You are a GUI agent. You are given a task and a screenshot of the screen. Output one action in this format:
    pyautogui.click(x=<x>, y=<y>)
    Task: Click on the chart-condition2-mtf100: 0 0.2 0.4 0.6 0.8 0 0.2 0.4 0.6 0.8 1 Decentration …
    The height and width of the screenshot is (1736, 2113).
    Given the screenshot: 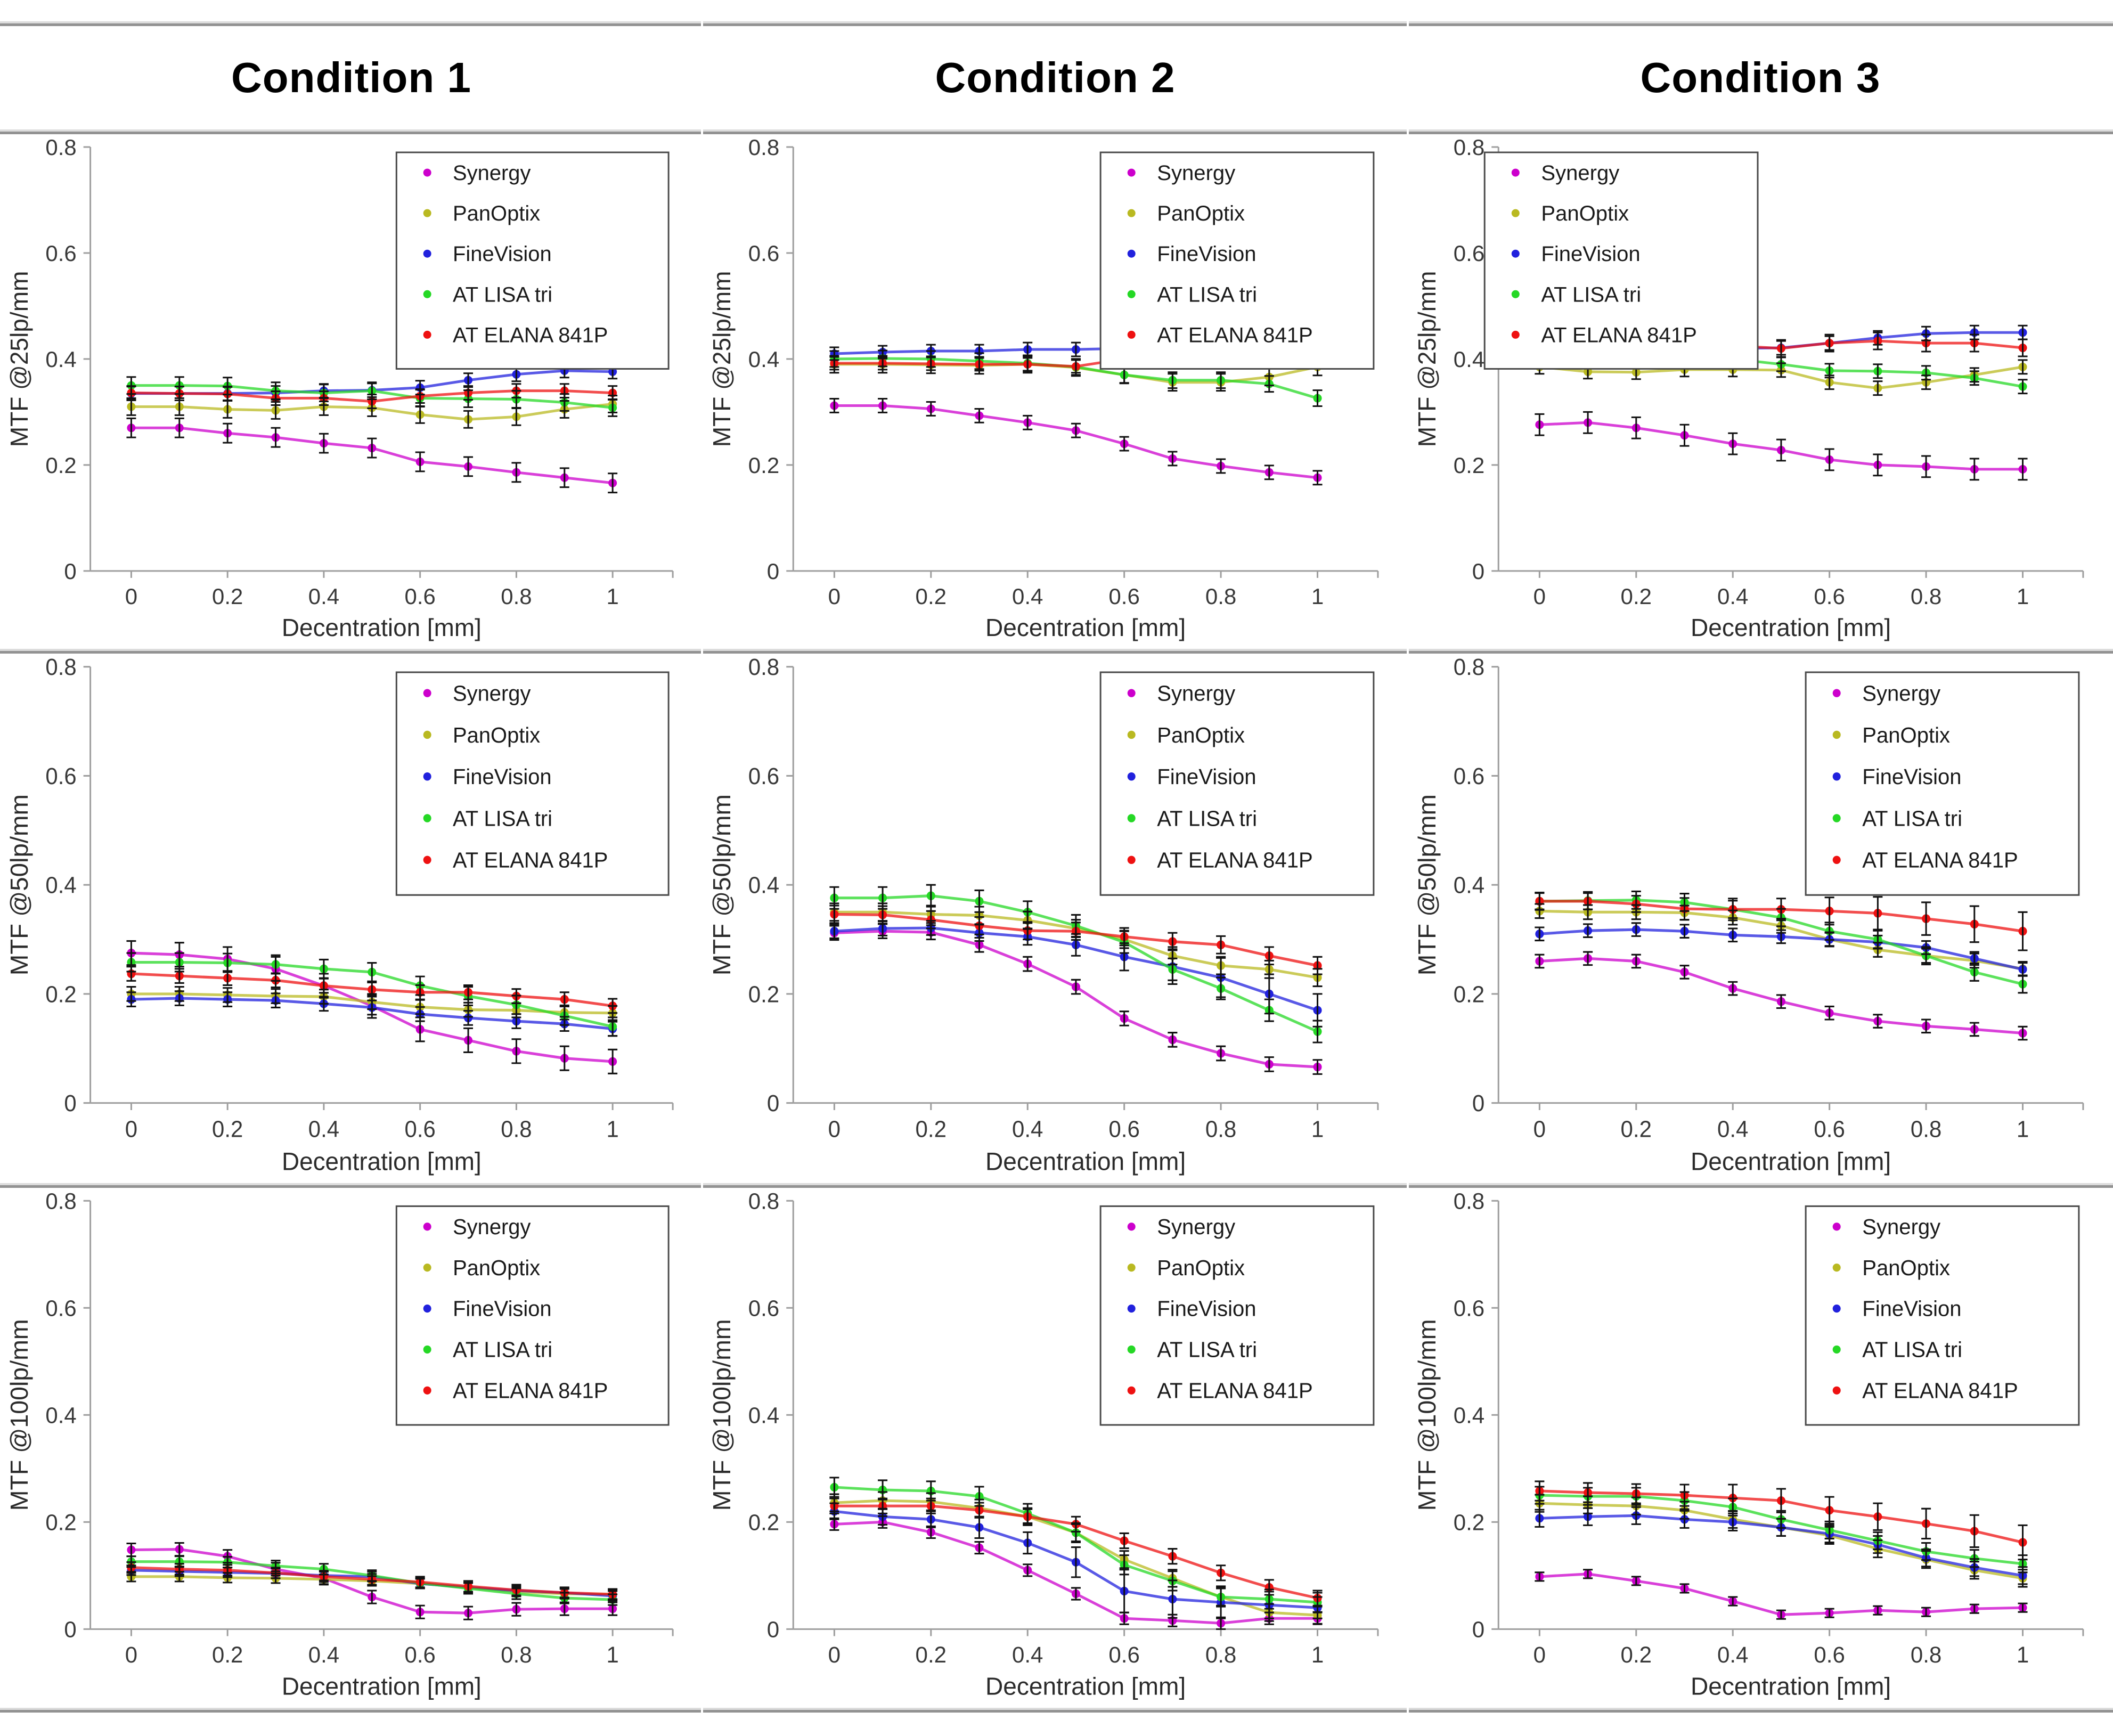 What is the action you would take?
    pyautogui.click(x=1044, y=1444)
    